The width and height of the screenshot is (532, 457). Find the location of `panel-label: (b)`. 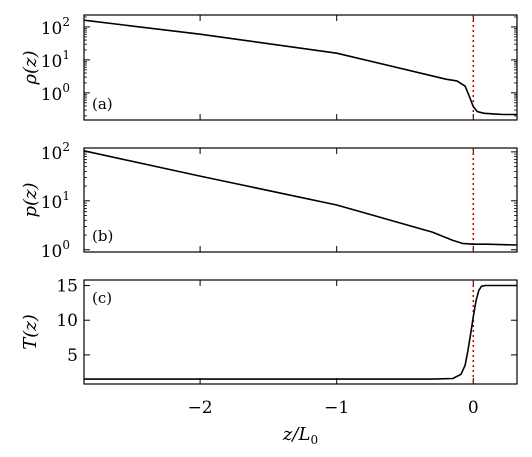

panel-label: (b) is located at coordinates (102, 236).